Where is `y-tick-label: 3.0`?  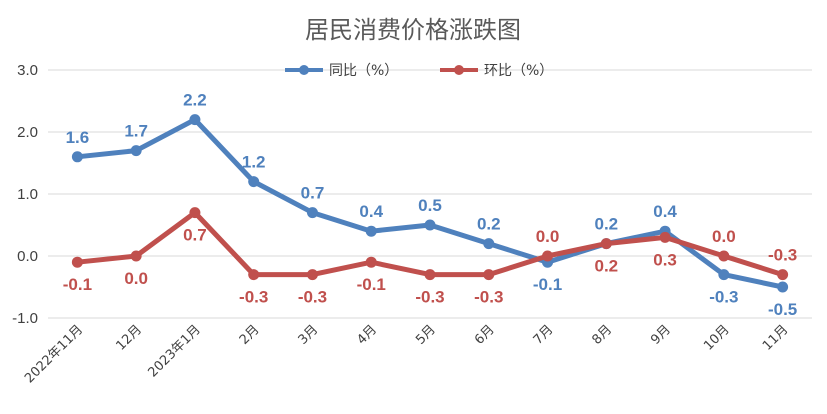
y-tick-label: 3.0 is located at coordinates (27, 70).